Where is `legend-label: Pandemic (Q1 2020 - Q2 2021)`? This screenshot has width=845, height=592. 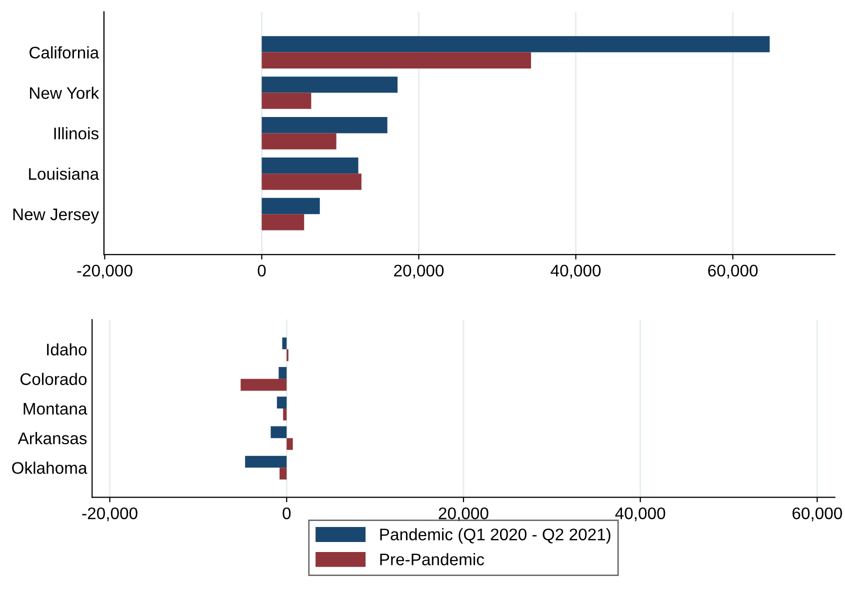 legend-label: Pandemic (Q1 2020 - Q2 2021) is located at coordinates (495, 536).